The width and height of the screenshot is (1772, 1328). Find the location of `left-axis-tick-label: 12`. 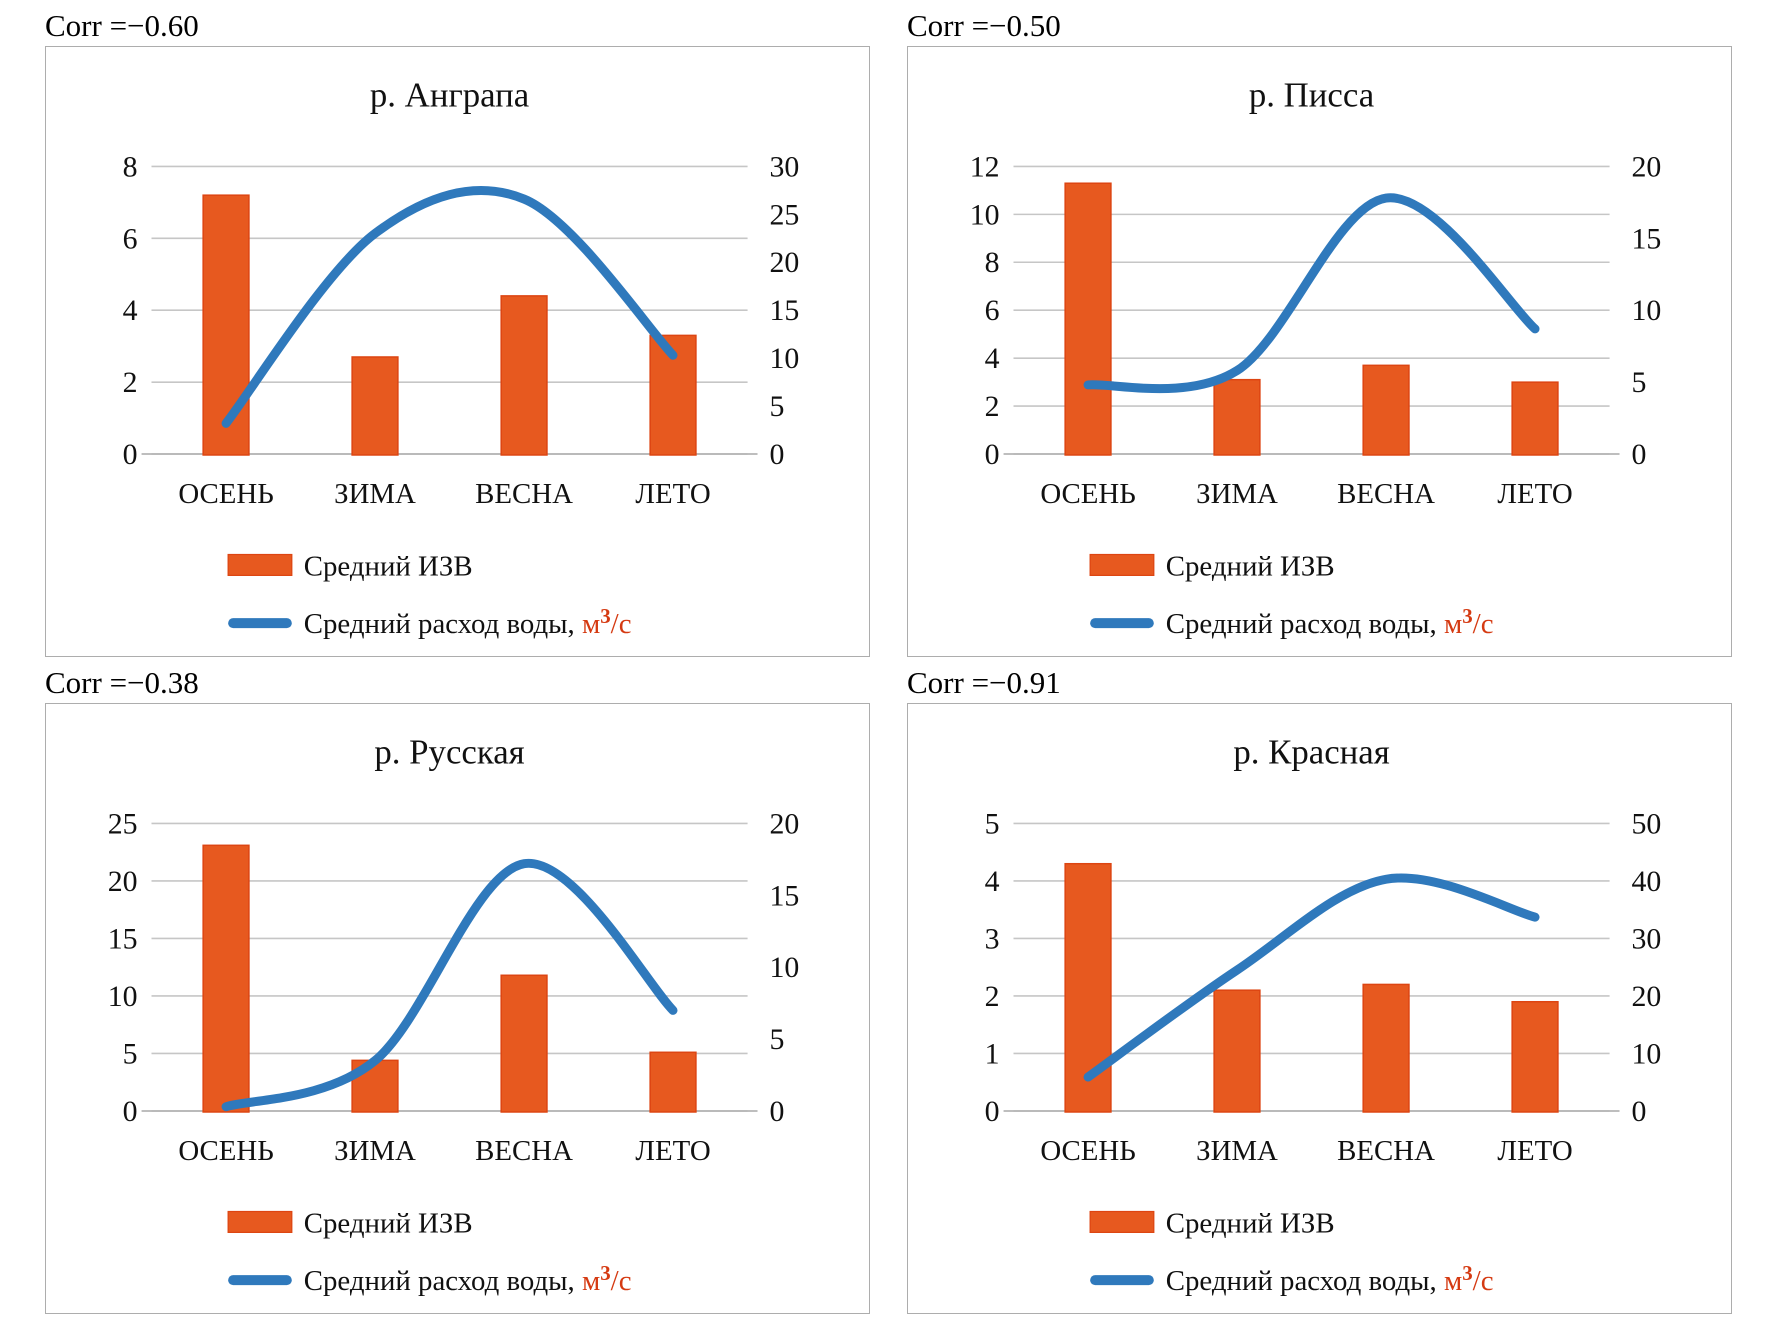

left-axis-tick-label: 12 is located at coordinates (985, 166).